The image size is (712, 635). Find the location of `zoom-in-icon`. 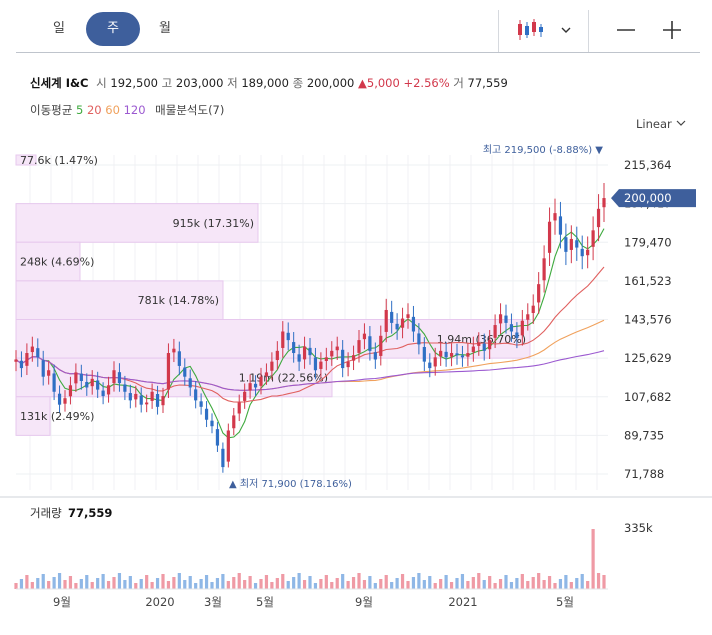

zoom-in-icon is located at coordinates (672, 30).